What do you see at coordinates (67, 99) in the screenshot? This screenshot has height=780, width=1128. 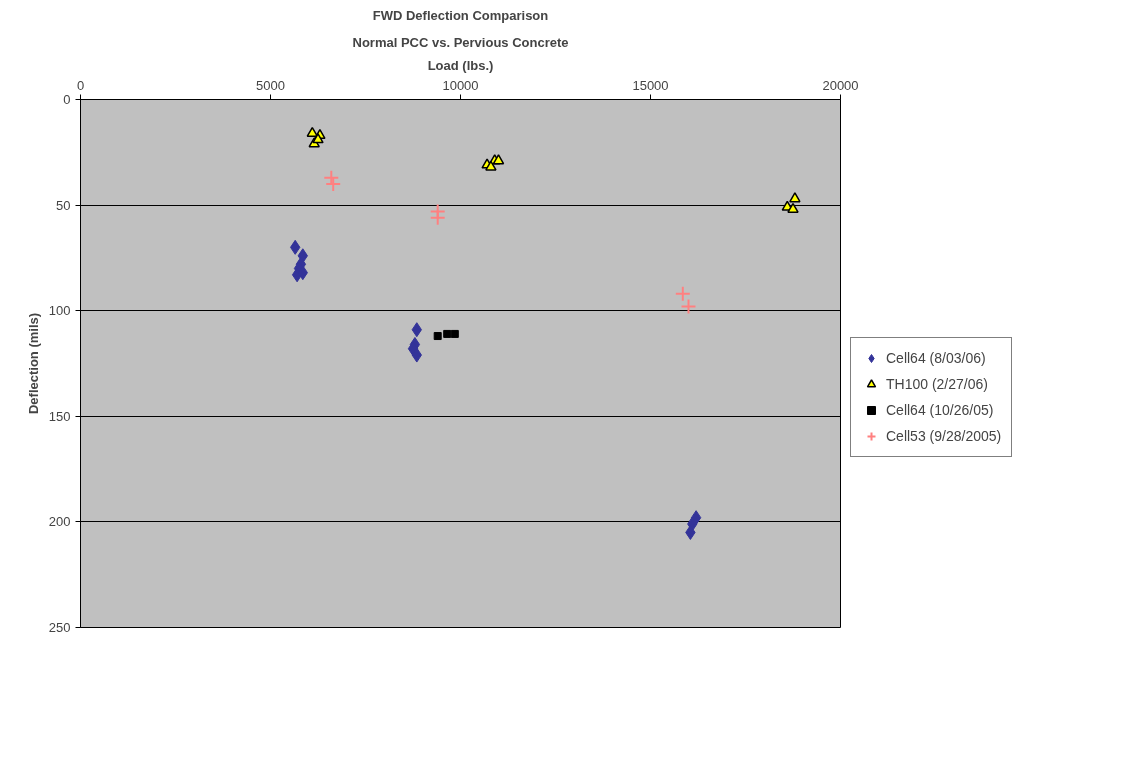 I see `y-tick-label: 0` at bounding box center [67, 99].